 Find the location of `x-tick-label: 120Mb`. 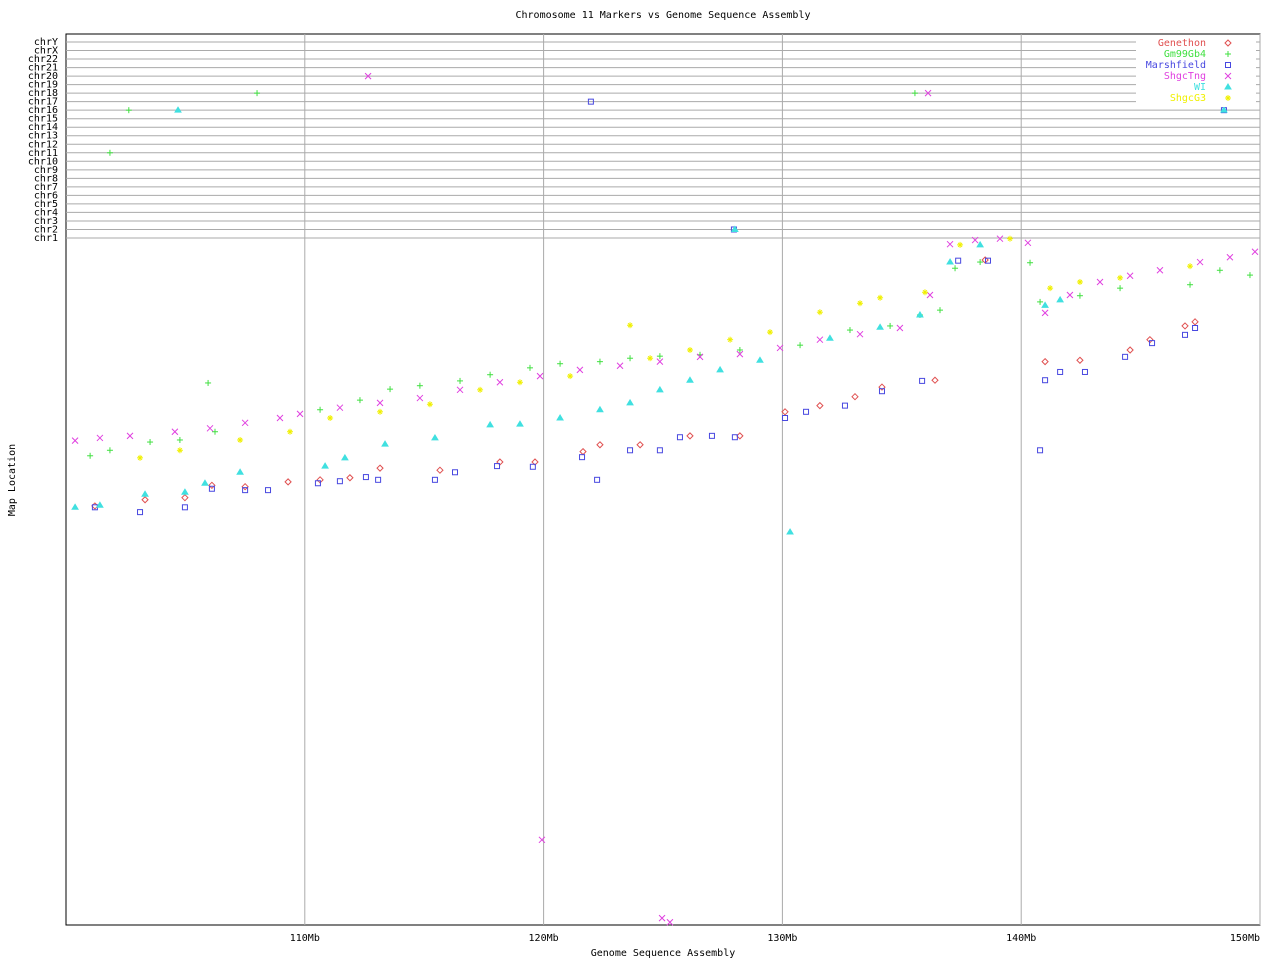

x-tick-label: 120Mb is located at coordinates (544, 938).